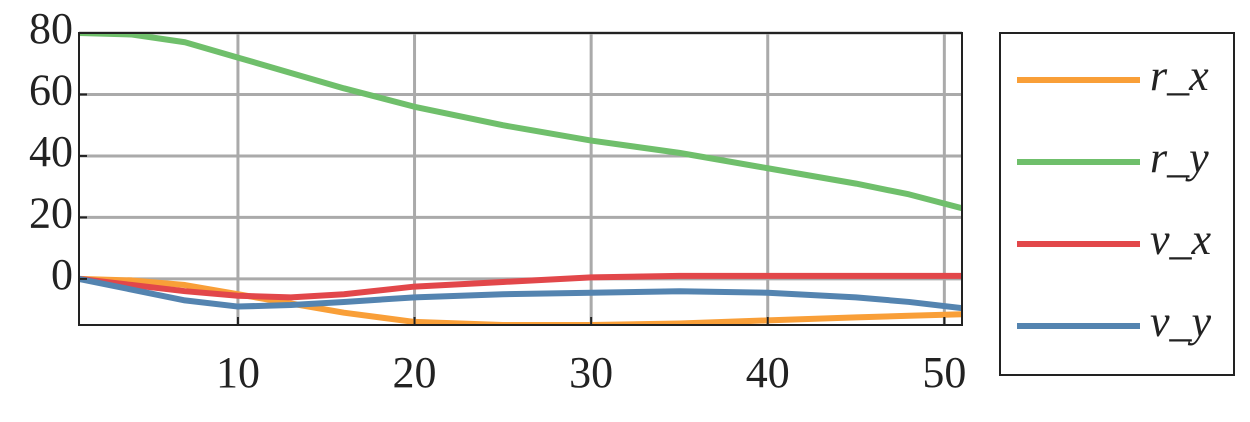  Describe the element at coordinates (62, 274) in the screenshot. I see `y-tick-label: 0` at that location.